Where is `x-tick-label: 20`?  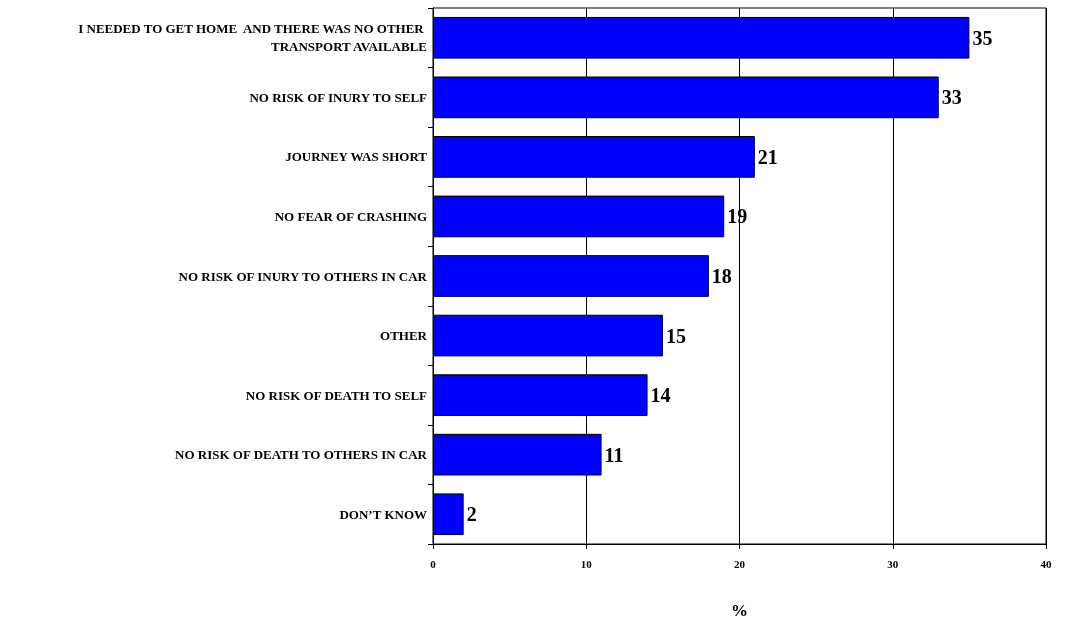 x-tick-label: 20 is located at coordinates (740, 563).